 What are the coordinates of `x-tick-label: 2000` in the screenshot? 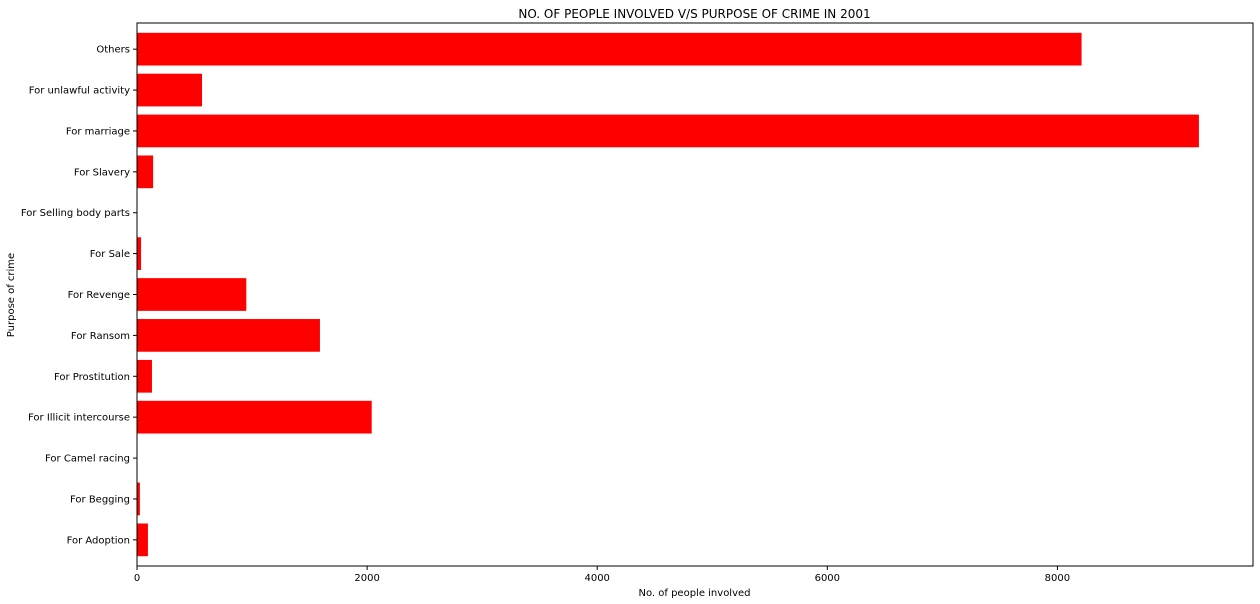 It's located at (366, 578).